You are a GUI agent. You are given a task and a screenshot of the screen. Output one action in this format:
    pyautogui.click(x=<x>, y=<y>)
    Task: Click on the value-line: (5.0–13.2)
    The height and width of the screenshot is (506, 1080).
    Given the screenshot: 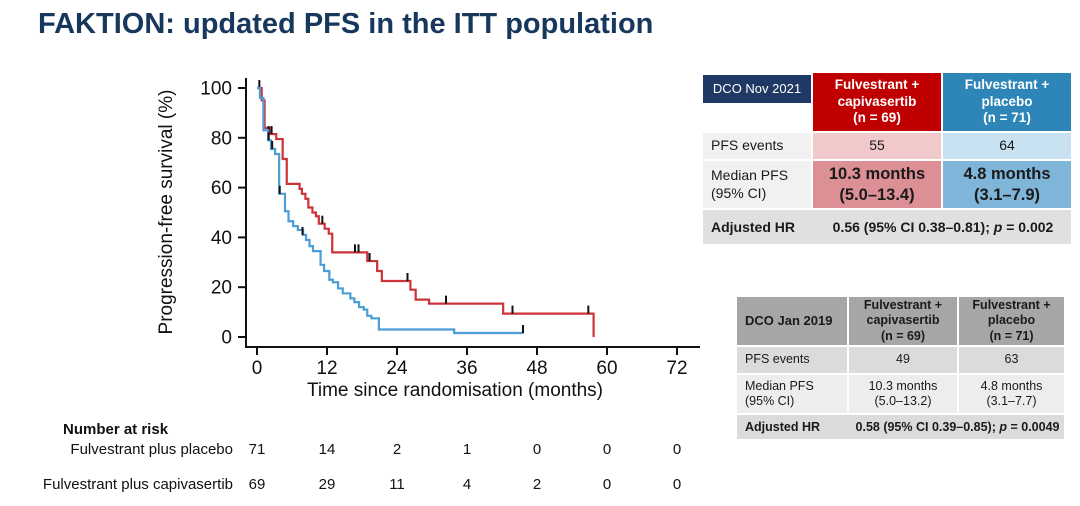 What is the action you would take?
    pyautogui.click(x=903, y=401)
    